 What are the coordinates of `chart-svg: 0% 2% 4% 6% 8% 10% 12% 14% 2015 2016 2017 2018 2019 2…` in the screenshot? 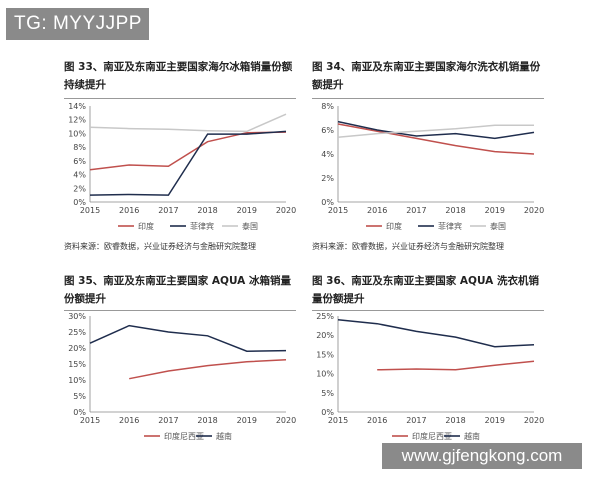 It's located at (182, 166).